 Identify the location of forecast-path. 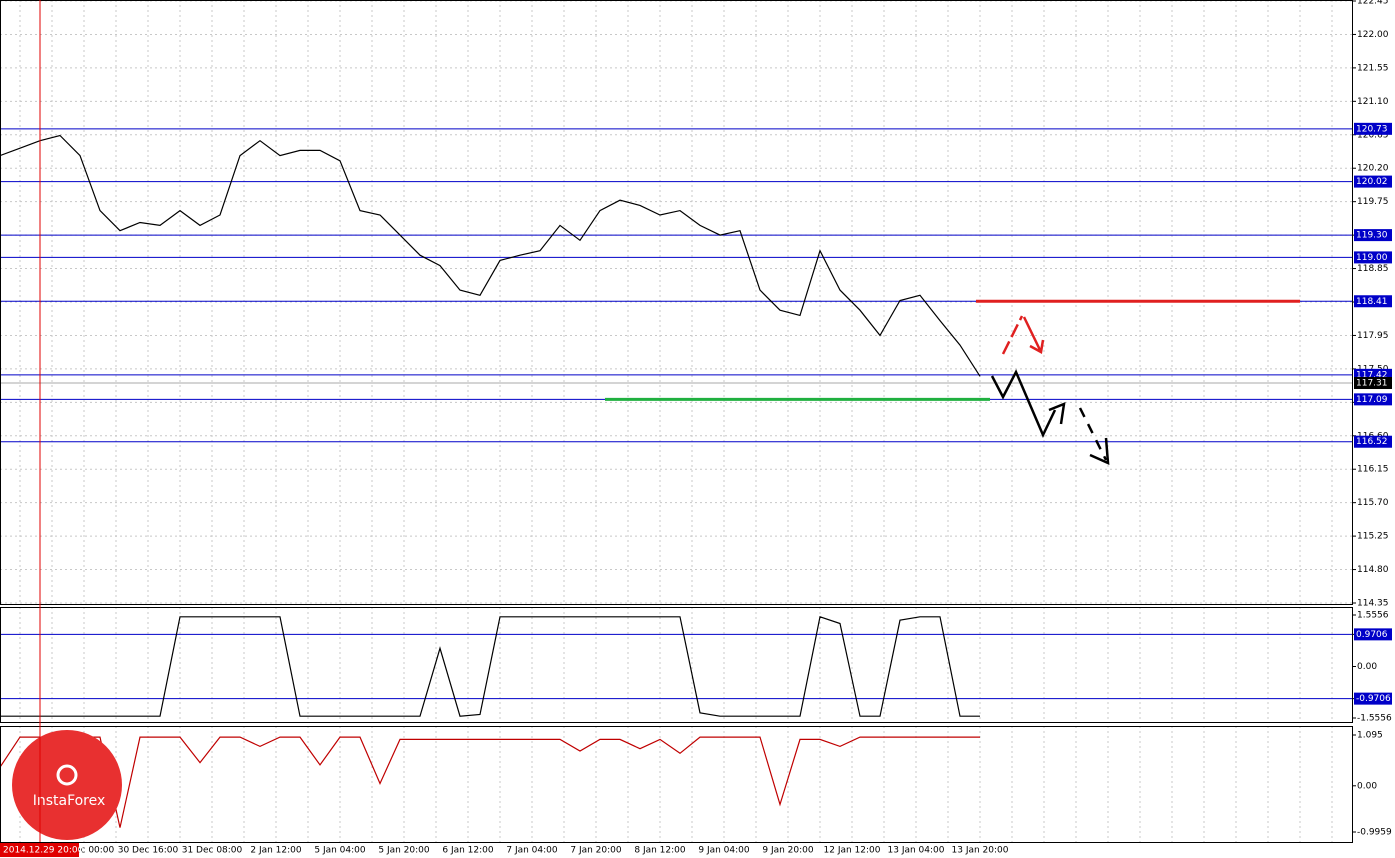
(1023, 404).